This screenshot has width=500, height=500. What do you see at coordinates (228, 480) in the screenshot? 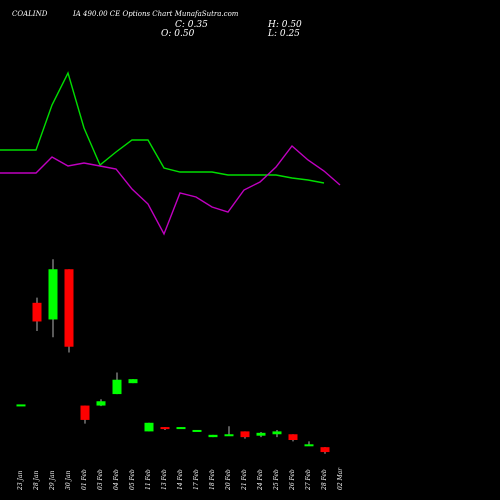
I see `x-tick-label: 20 Feb` at bounding box center [228, 480].